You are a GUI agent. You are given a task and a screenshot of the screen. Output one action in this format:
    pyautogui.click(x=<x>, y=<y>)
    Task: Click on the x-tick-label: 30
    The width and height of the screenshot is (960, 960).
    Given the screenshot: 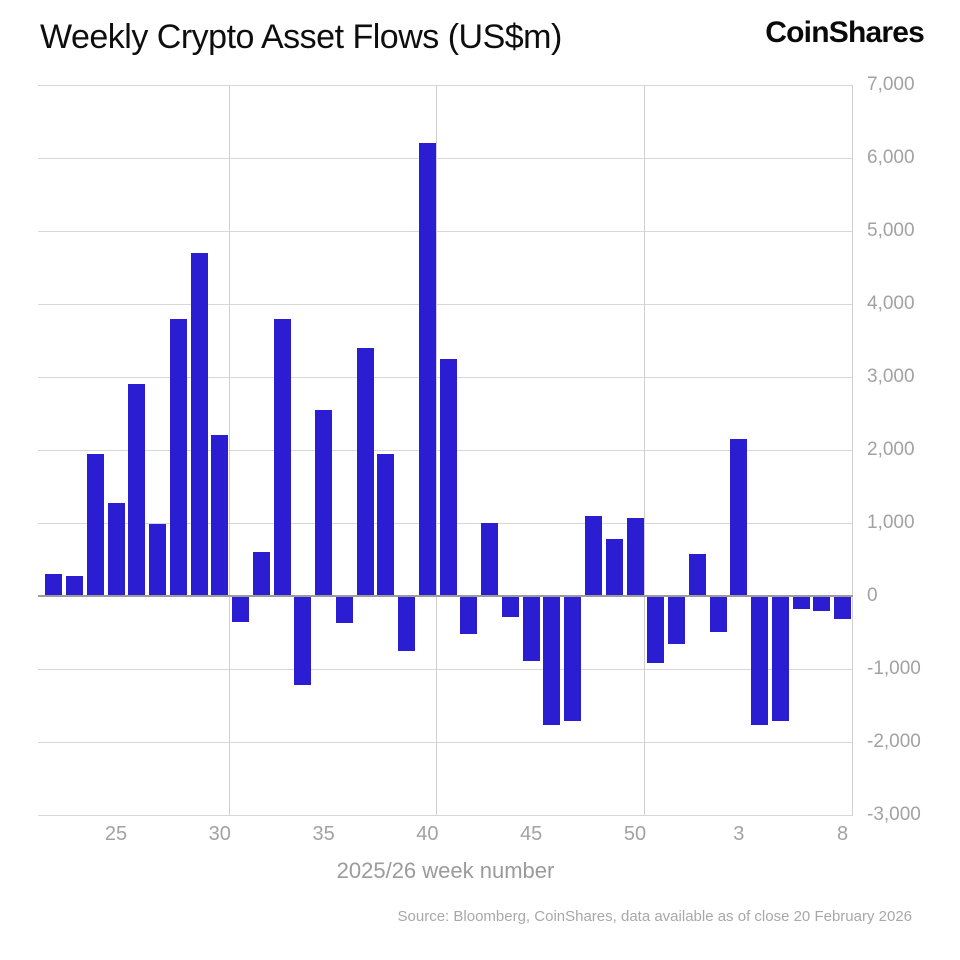 What is the action you would take?
    pyautogui.click(x=219, y=834)
    